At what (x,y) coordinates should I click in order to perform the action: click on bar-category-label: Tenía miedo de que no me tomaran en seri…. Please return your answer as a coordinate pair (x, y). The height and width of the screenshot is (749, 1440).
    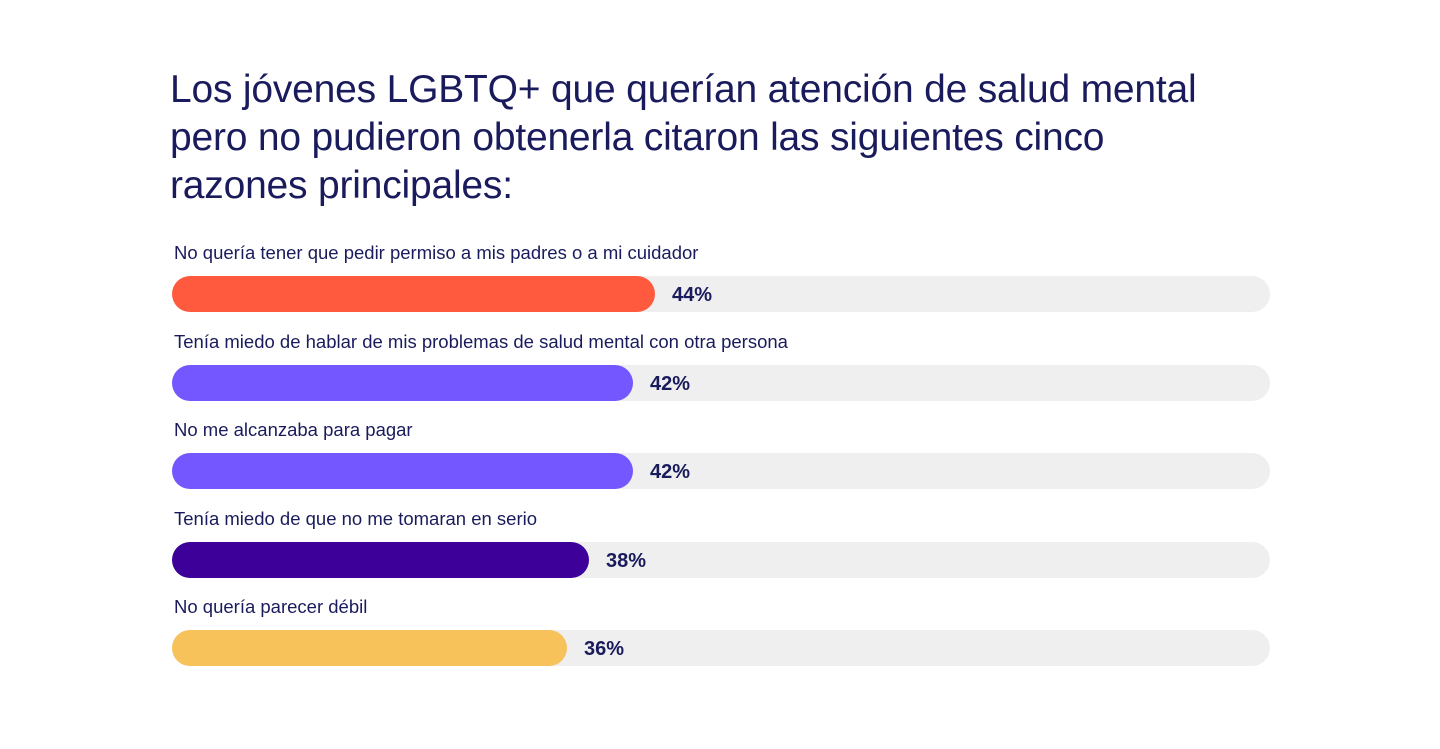
    Looking at the image, I should click on (356, 518).